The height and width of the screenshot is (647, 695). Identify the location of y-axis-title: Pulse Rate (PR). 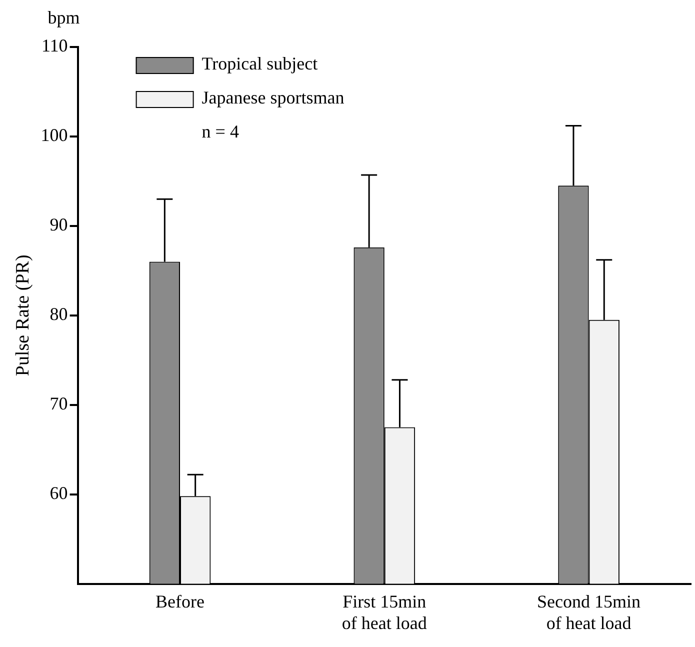
(23, 315).